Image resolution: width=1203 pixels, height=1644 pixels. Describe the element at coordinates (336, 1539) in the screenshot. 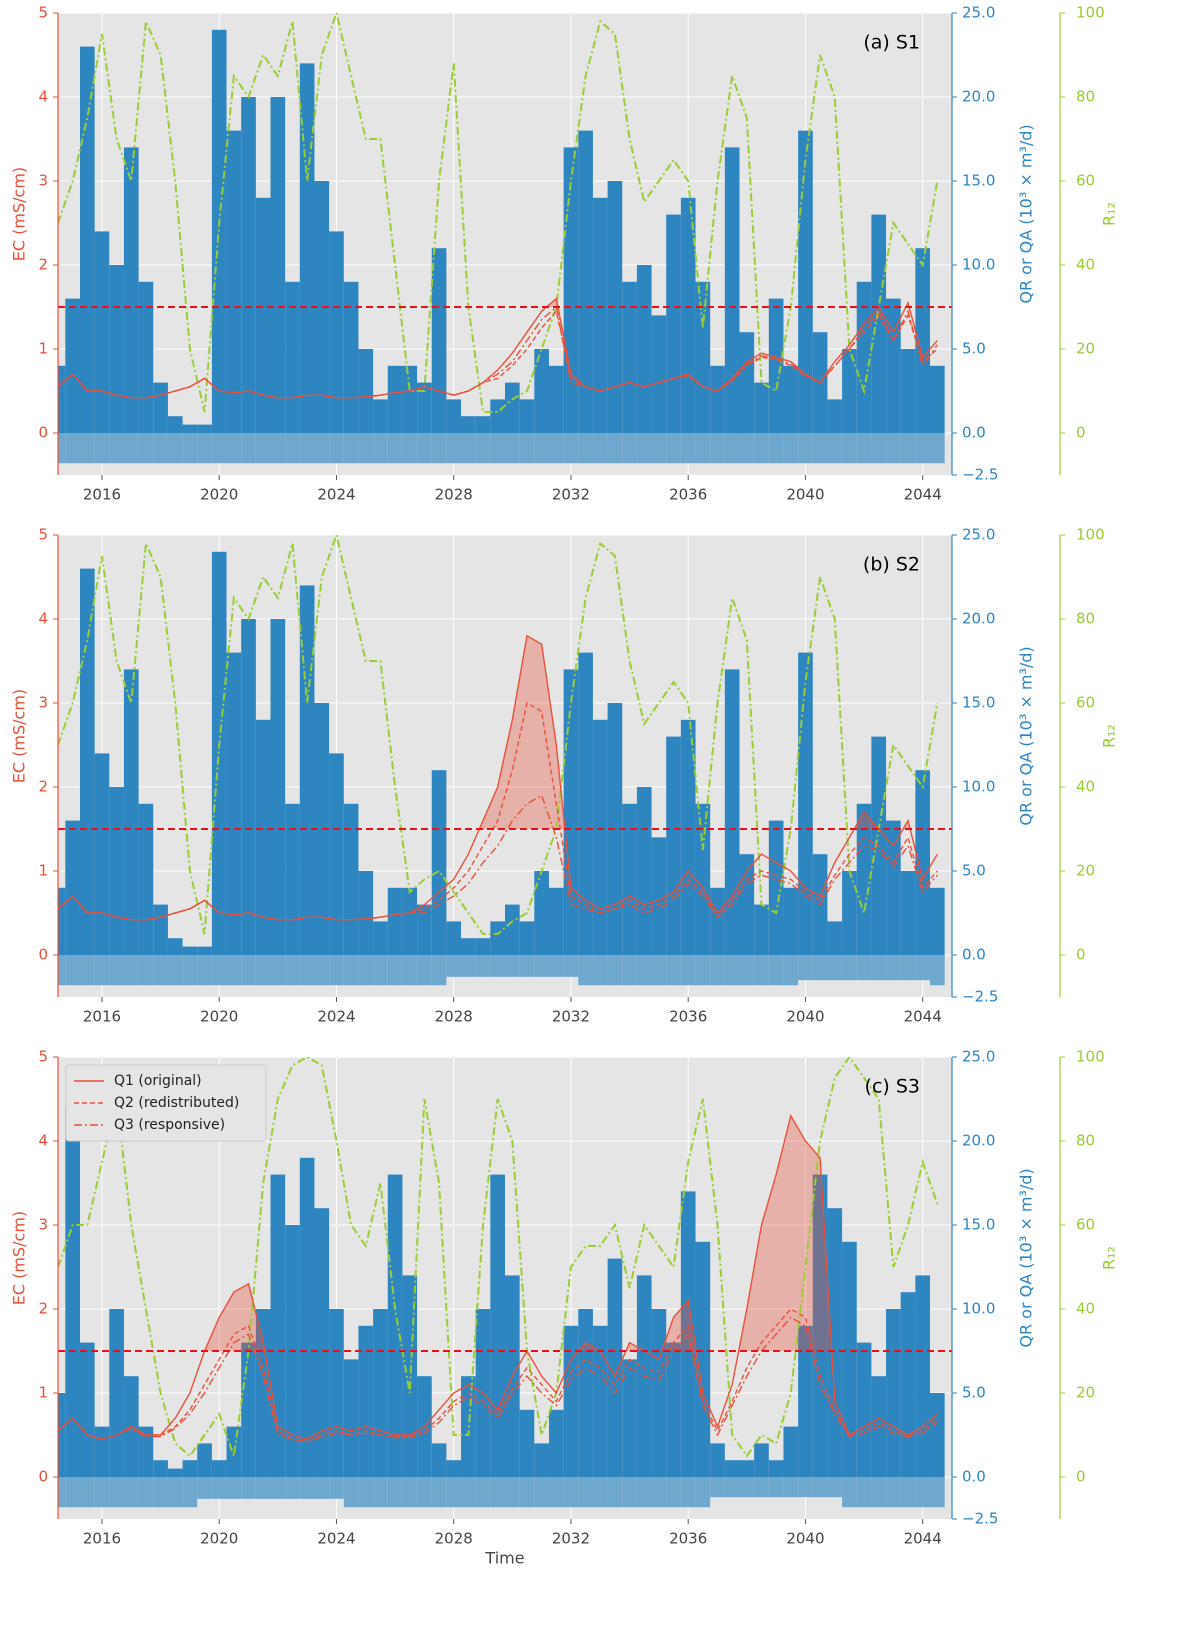

I see `x-tick-label: 2024` at that location.